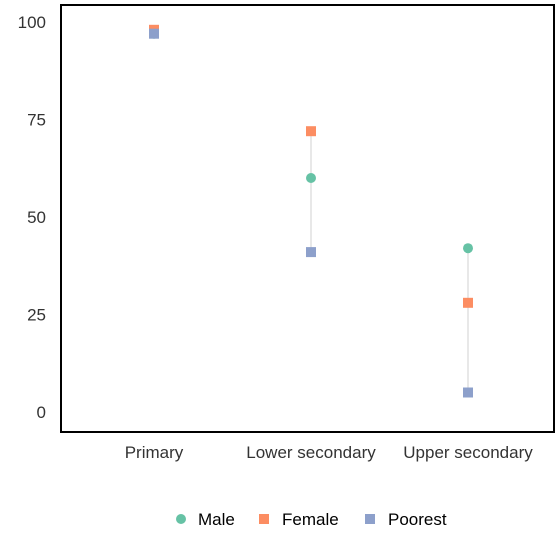  I want to click on y-axis: 0 25 50 75 100, so click(32, 217).